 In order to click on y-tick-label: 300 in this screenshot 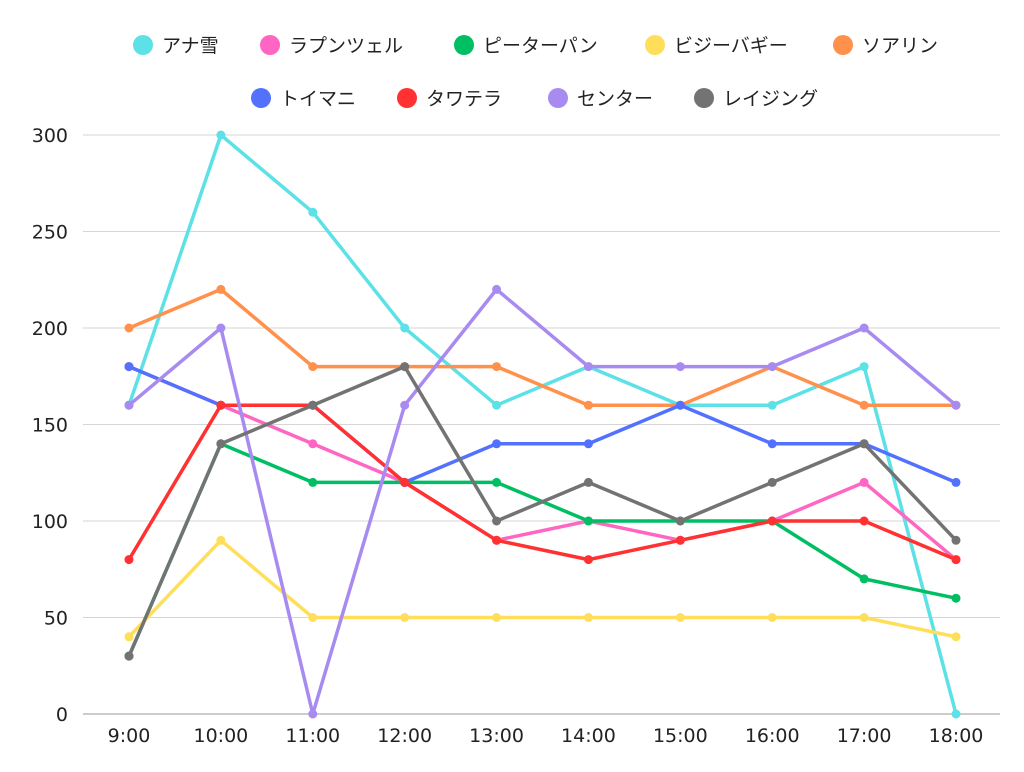, I will do `click(50, 136)`.